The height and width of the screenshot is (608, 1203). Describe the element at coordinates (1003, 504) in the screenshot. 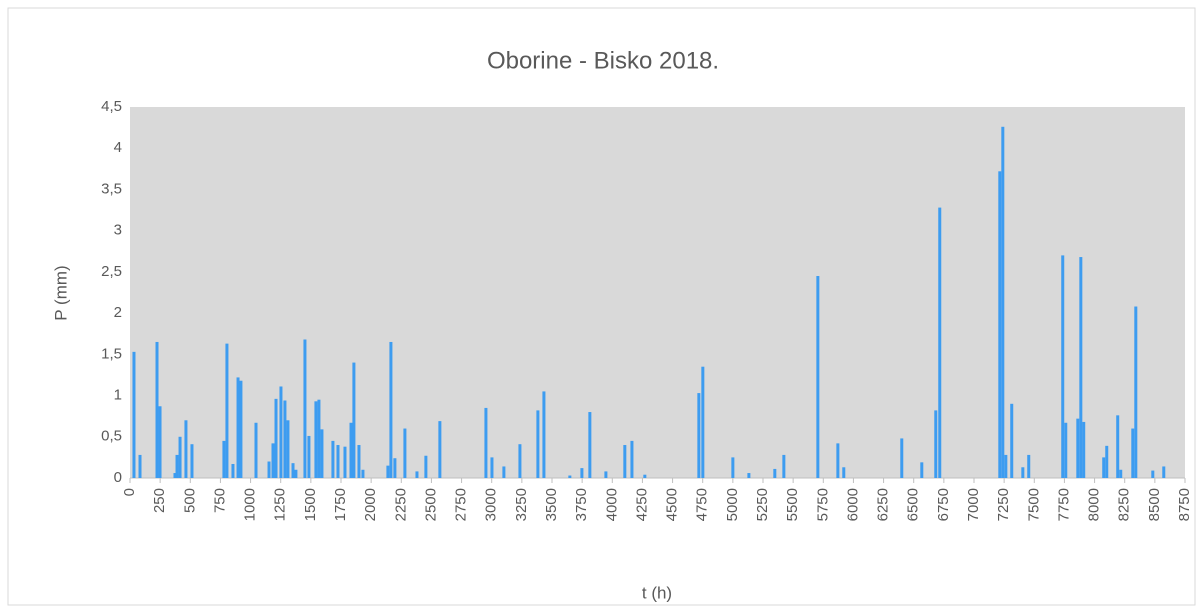

I see `x-tick-label: 7250` at that location.